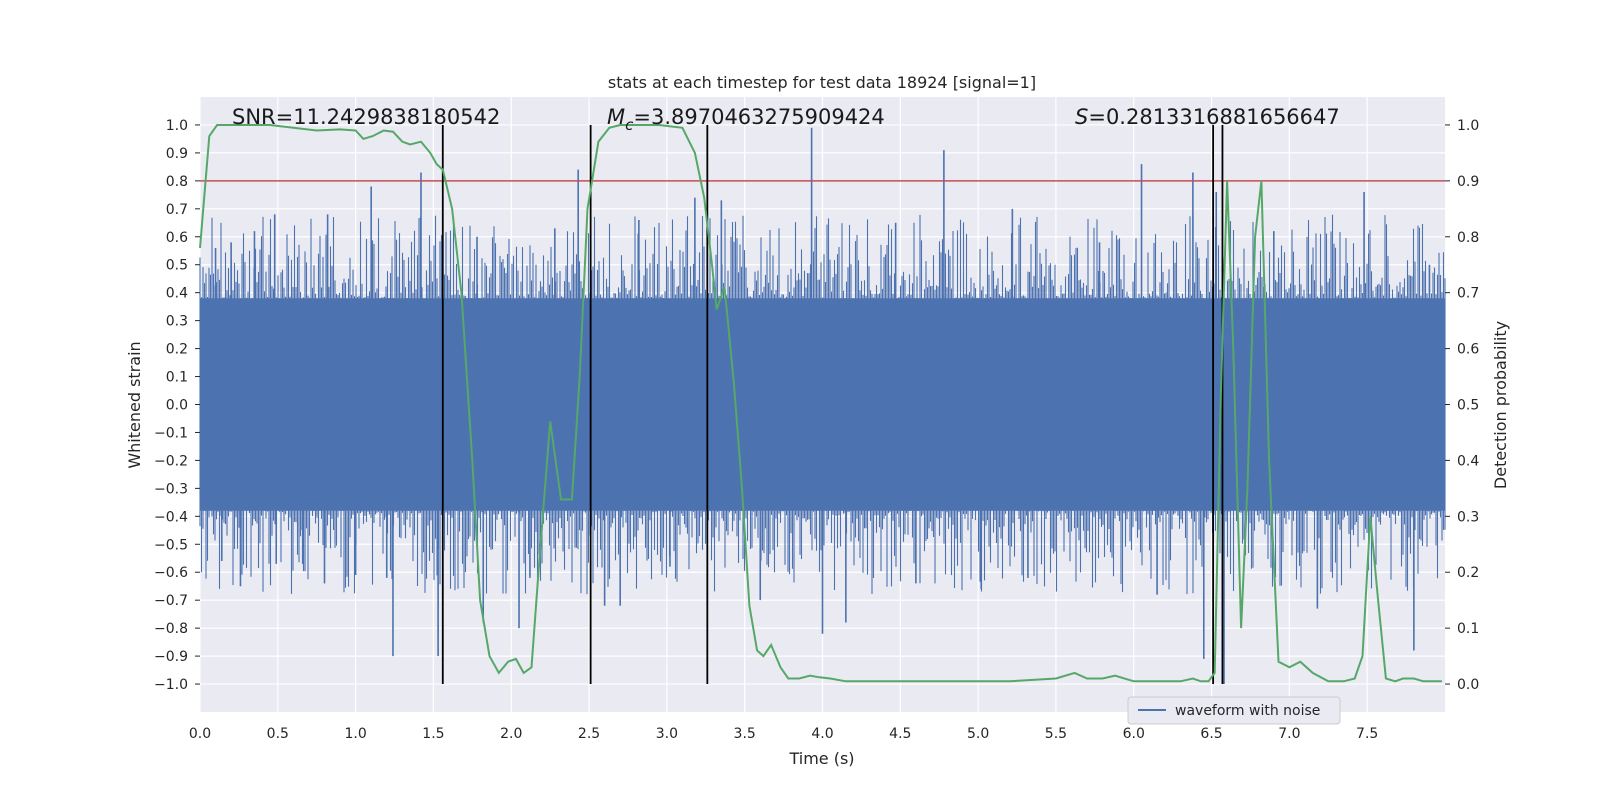 The height and width of the screenshot is (800, 1600). I want to click on y-left-tick-label: −0.6, so click(171, 573).